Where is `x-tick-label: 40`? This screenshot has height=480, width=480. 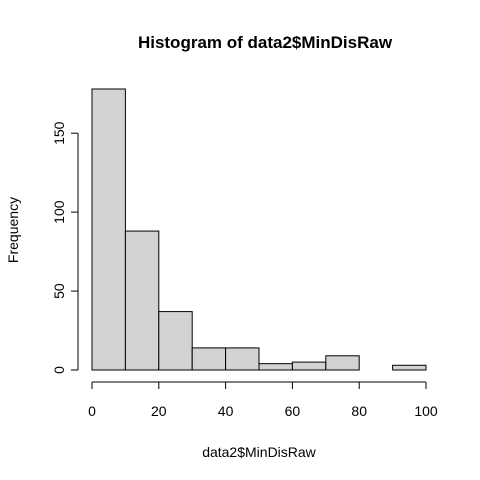 x-tick-label: 40 is located at coordinates (226, 411).